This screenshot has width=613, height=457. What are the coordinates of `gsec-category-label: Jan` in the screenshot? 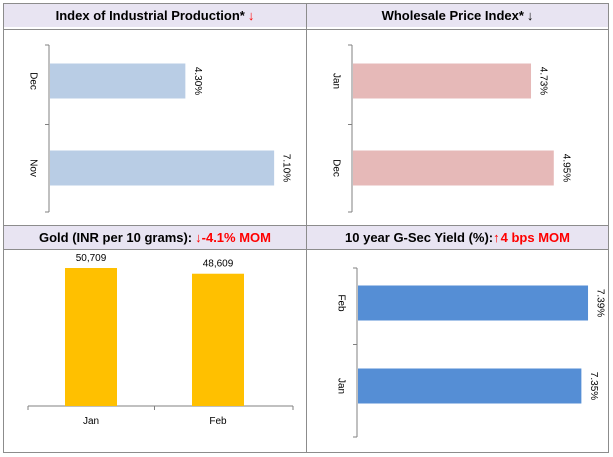 It's located at (341, 386).